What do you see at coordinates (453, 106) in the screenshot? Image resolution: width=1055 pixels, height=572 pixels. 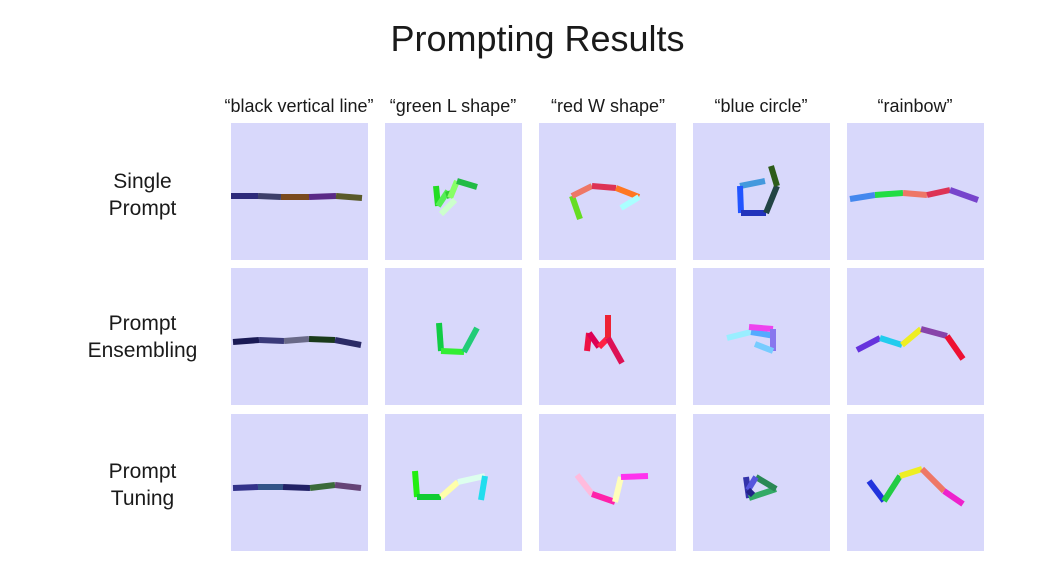 I see `column-label-green-l-shape: “green L shape”` at bounding box center [453, 106].